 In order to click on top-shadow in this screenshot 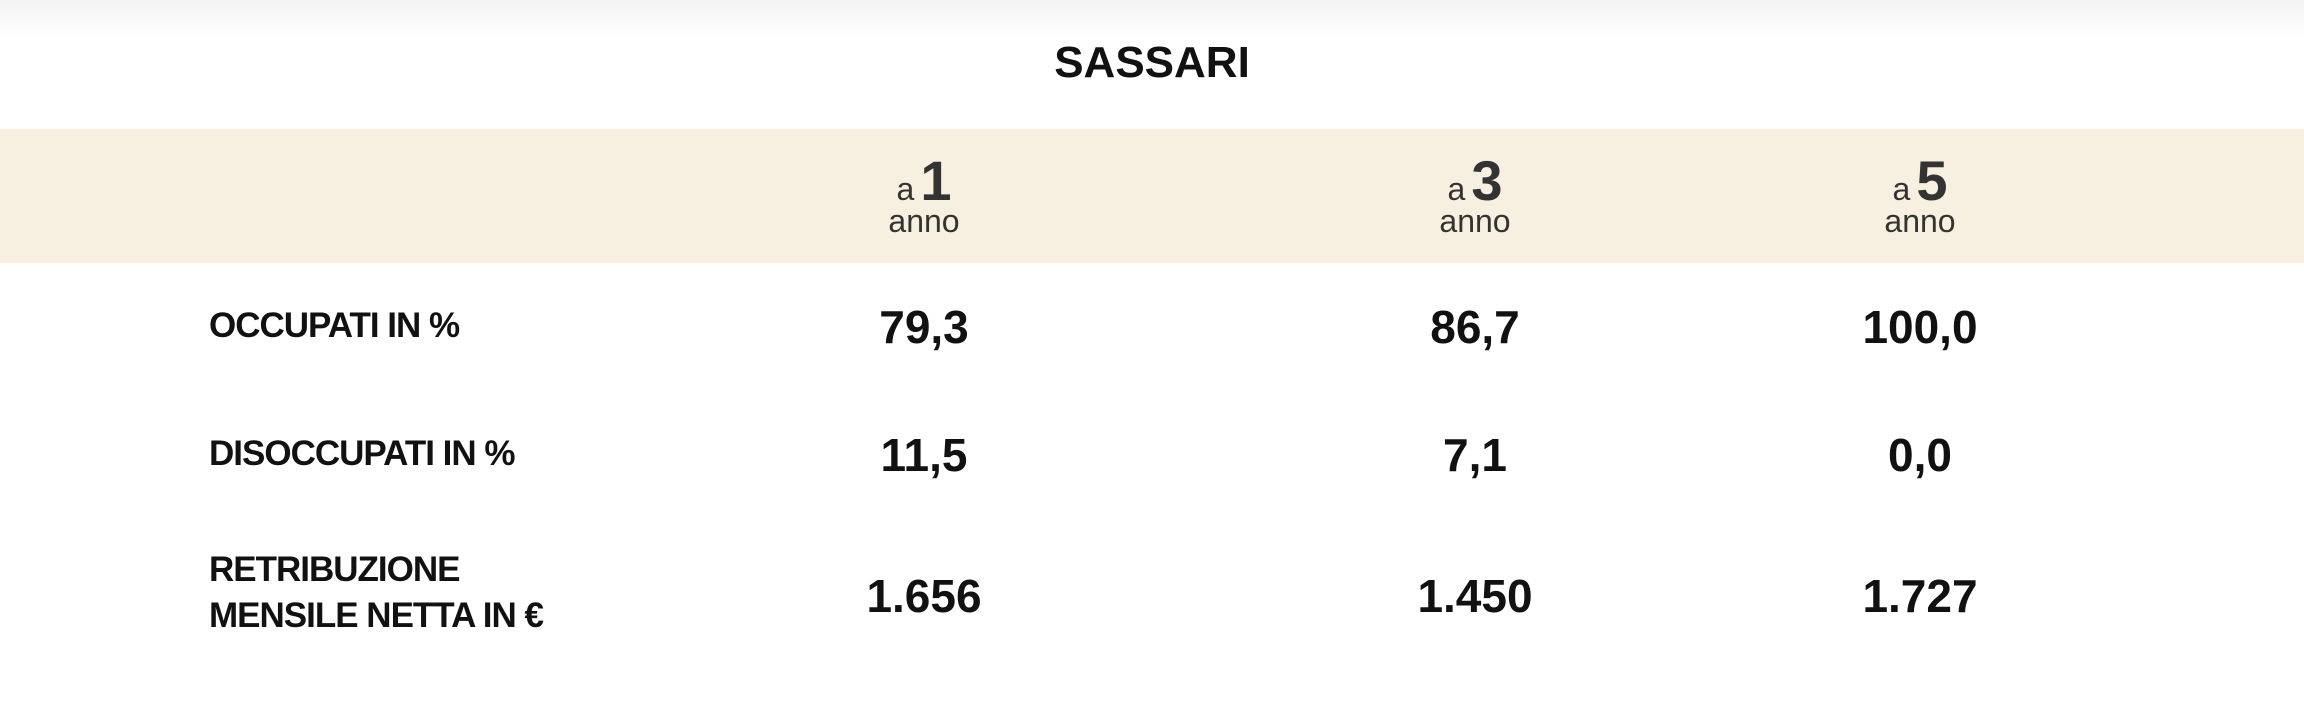, I will do `click(1152, 20)`.